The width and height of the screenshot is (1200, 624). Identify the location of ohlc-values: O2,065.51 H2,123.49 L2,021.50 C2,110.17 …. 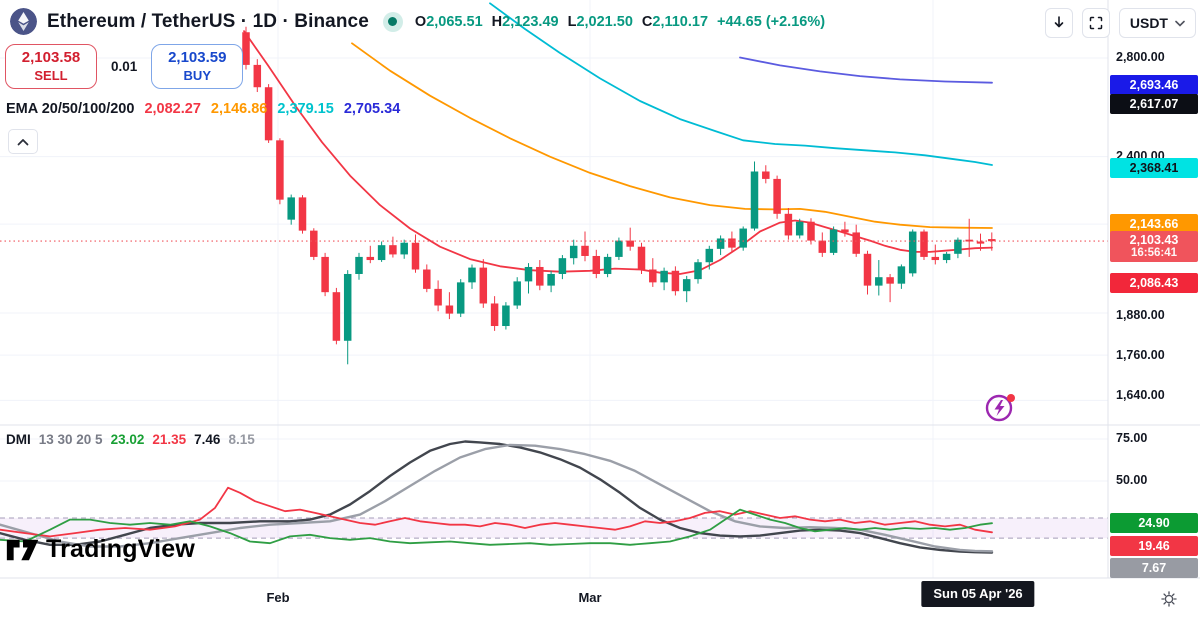
(620, 22).